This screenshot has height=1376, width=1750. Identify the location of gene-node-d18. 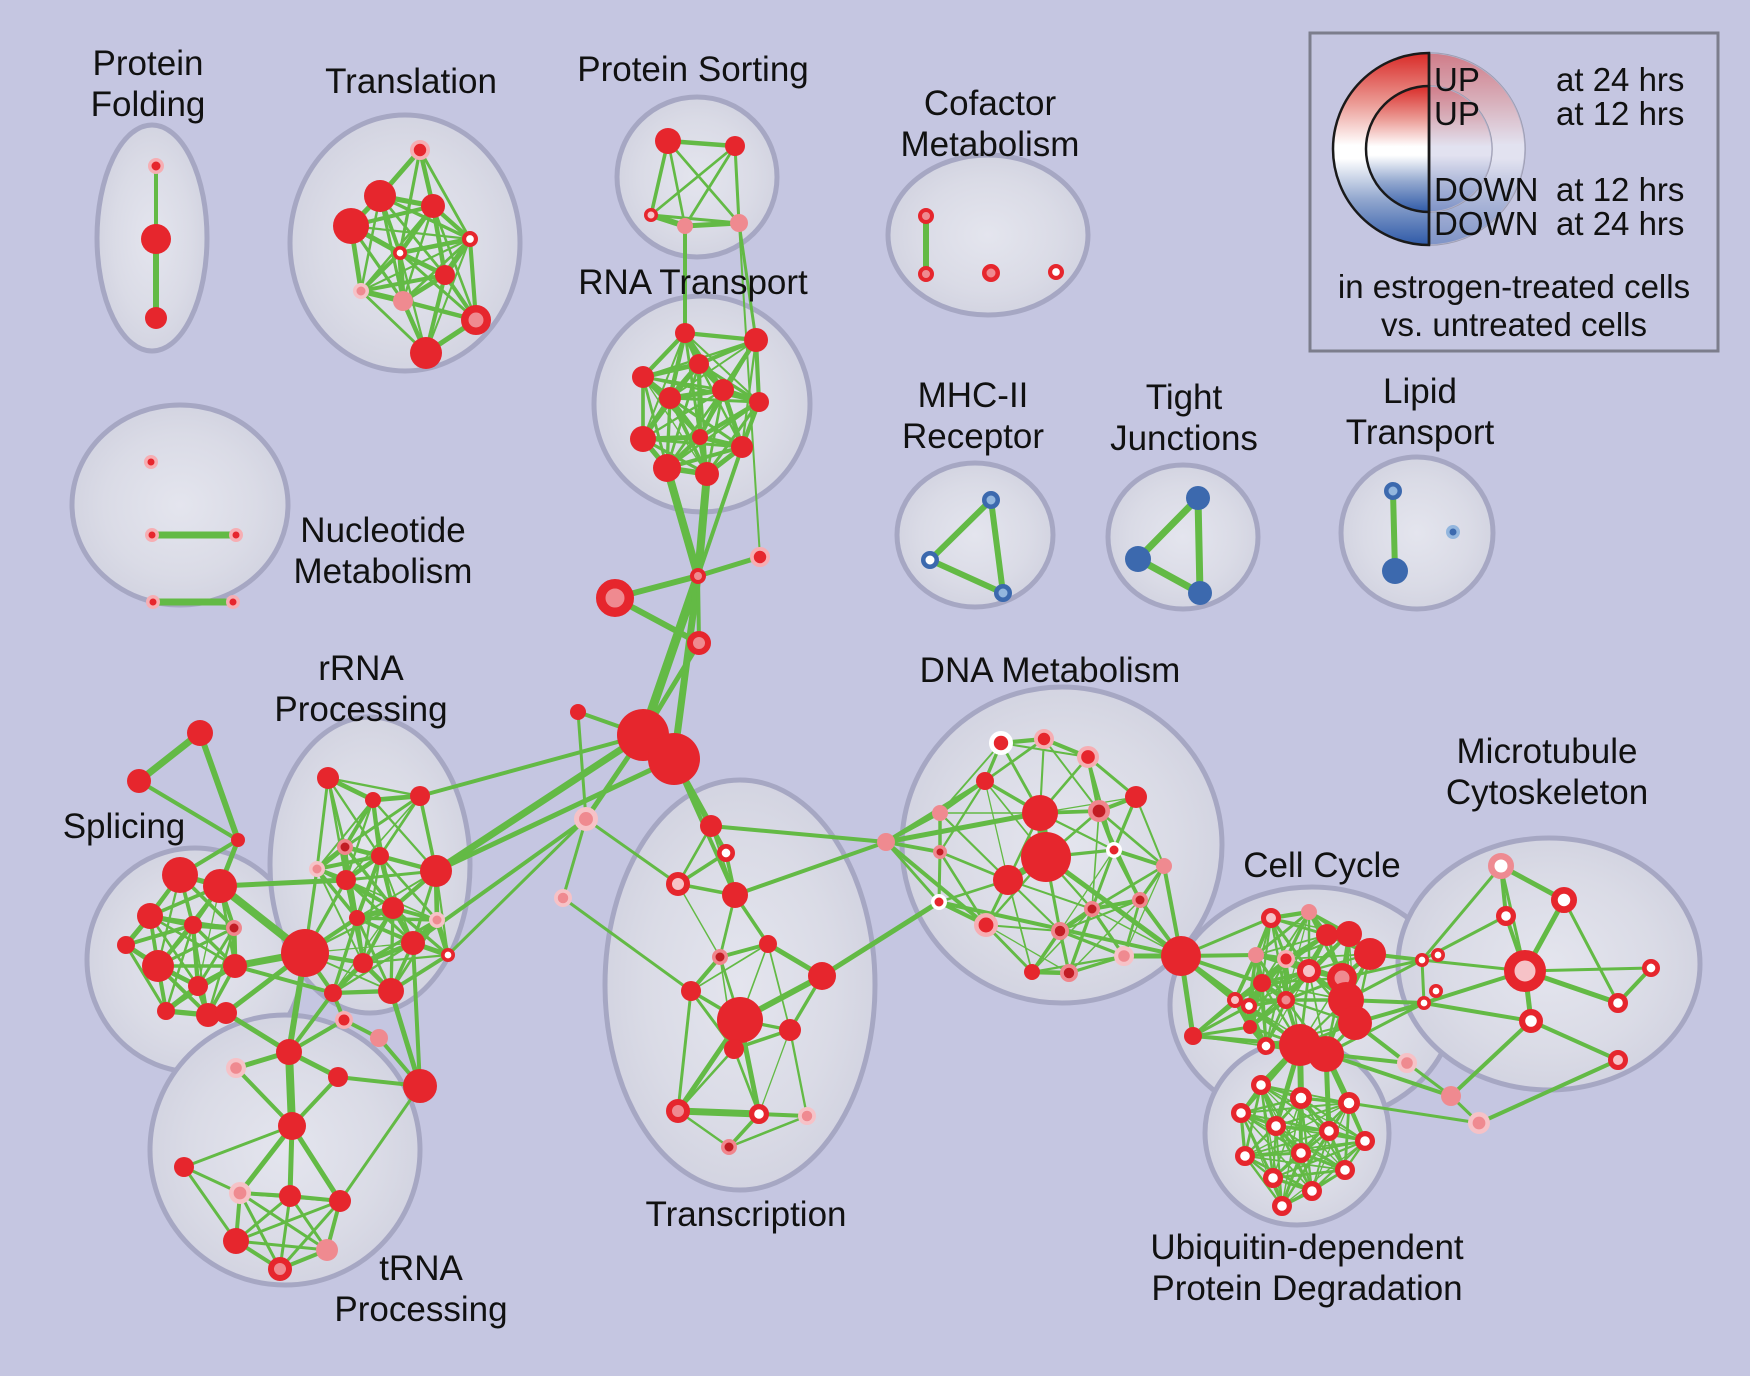
(1092, 909).